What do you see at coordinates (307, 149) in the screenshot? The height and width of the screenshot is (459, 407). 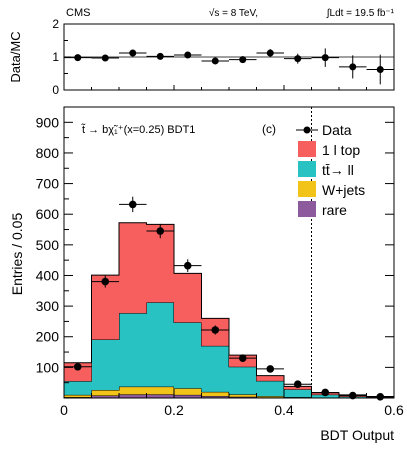 I see `legend-1l-top-swatch` at bounding box center [307, 149].